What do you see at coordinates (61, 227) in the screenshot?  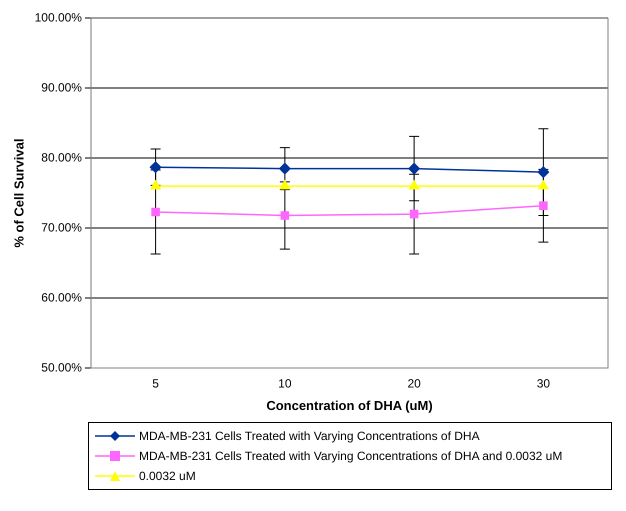 I see `y-tick-label: 70.00%` at bounding box center [61, 227].